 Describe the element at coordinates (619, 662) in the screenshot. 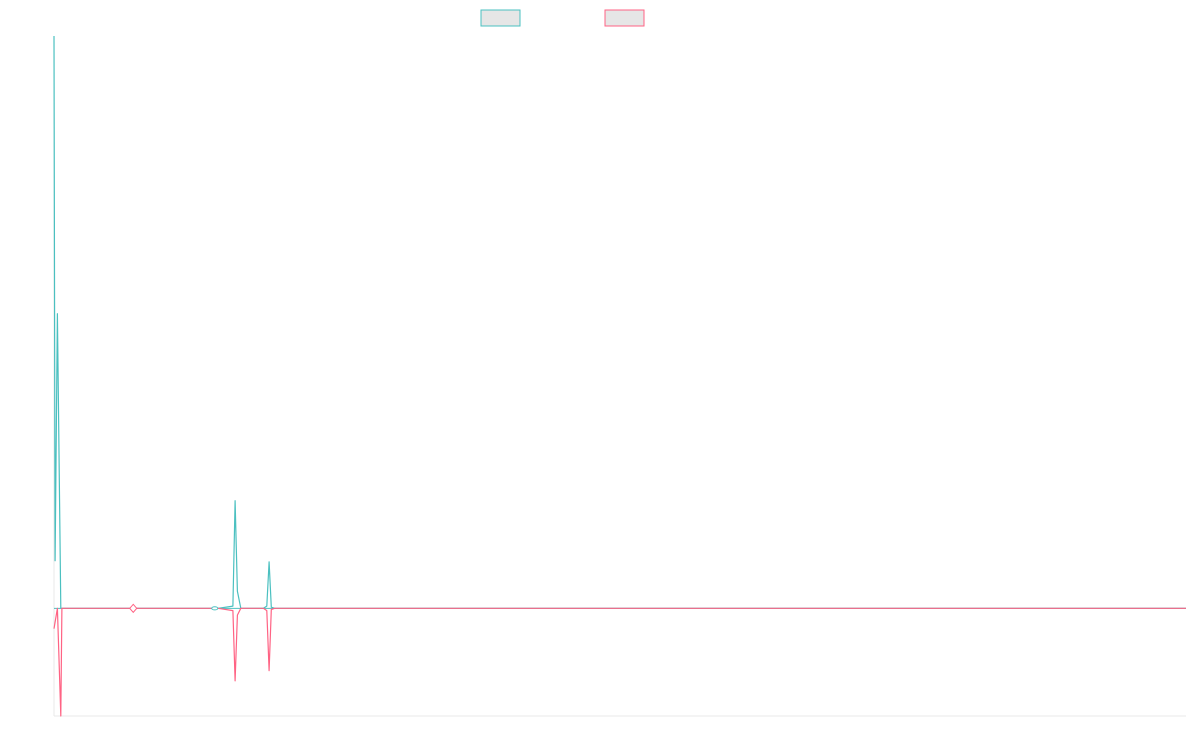

I see `series-2-line` at that location.